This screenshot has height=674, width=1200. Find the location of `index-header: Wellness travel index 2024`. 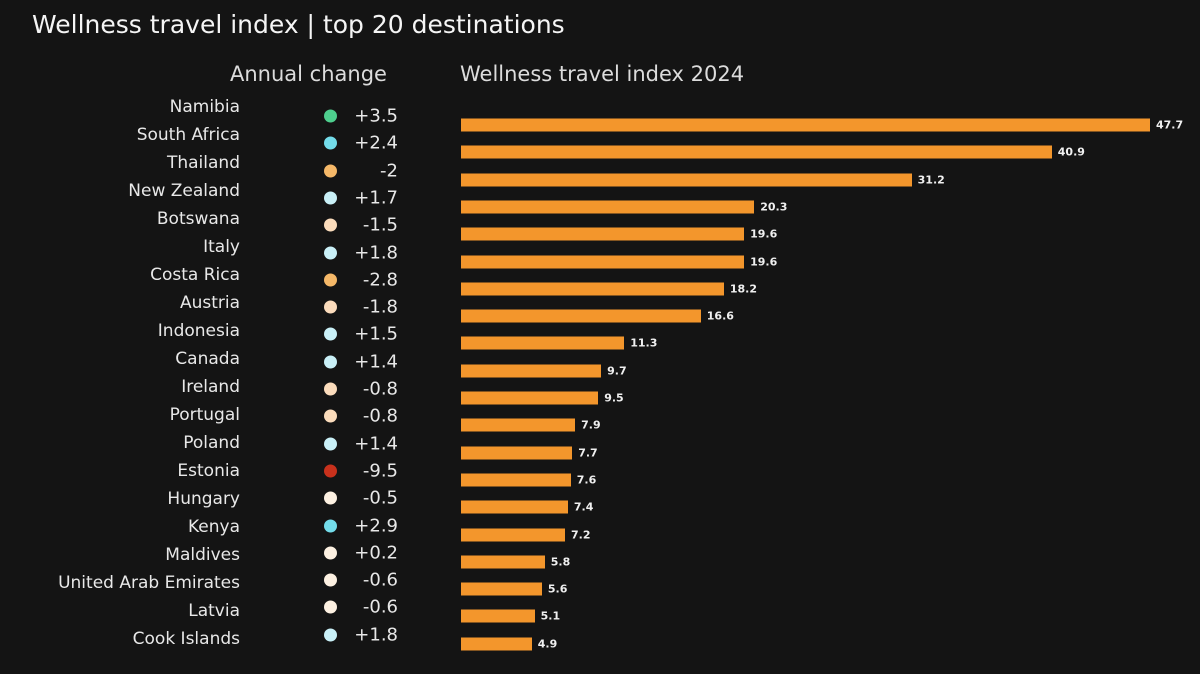

index-header: Wellness travel index 2024 is located at coordinates (602, 74).